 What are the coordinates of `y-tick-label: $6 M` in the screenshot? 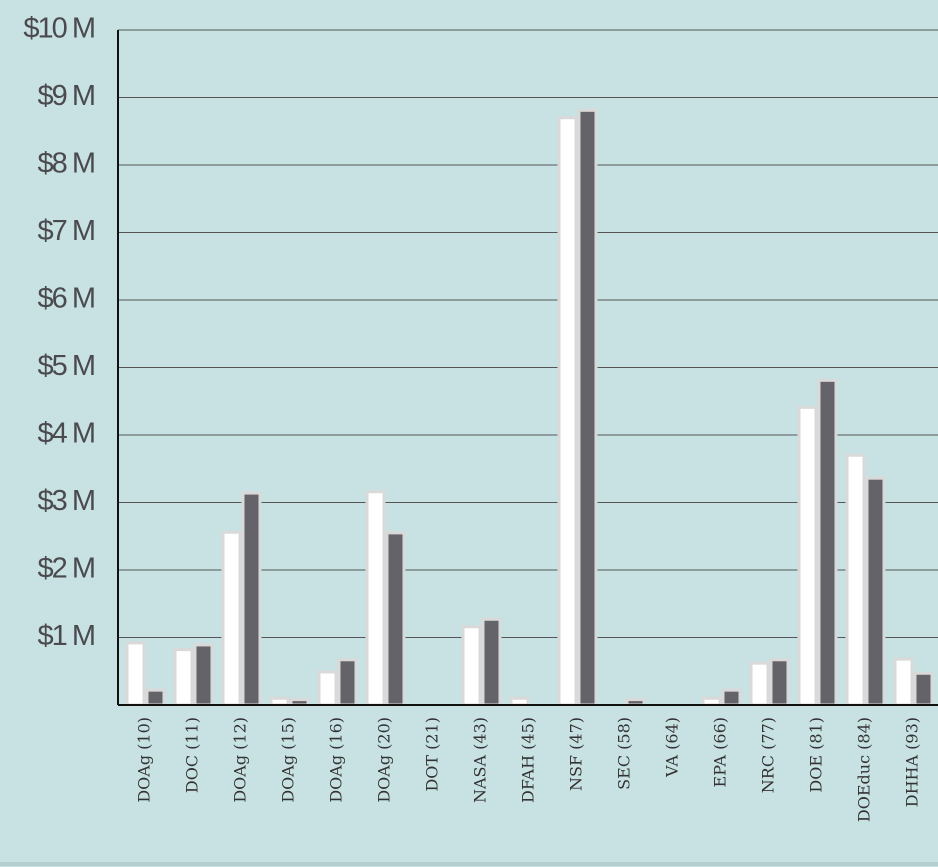 It's located at (66, 299).